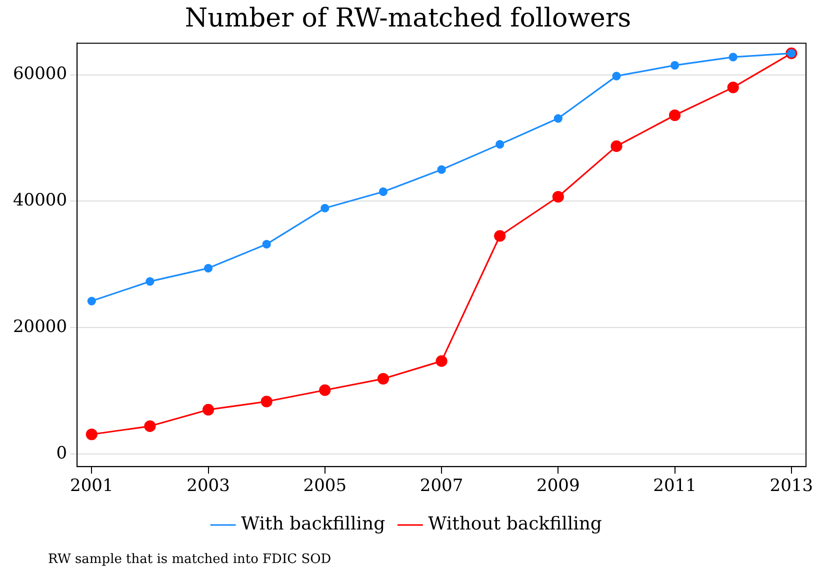  Describe the element at coordinates (190, 559) in the screenshot. I see `text: RW sample that is matched into FDIC SOD` at that location.